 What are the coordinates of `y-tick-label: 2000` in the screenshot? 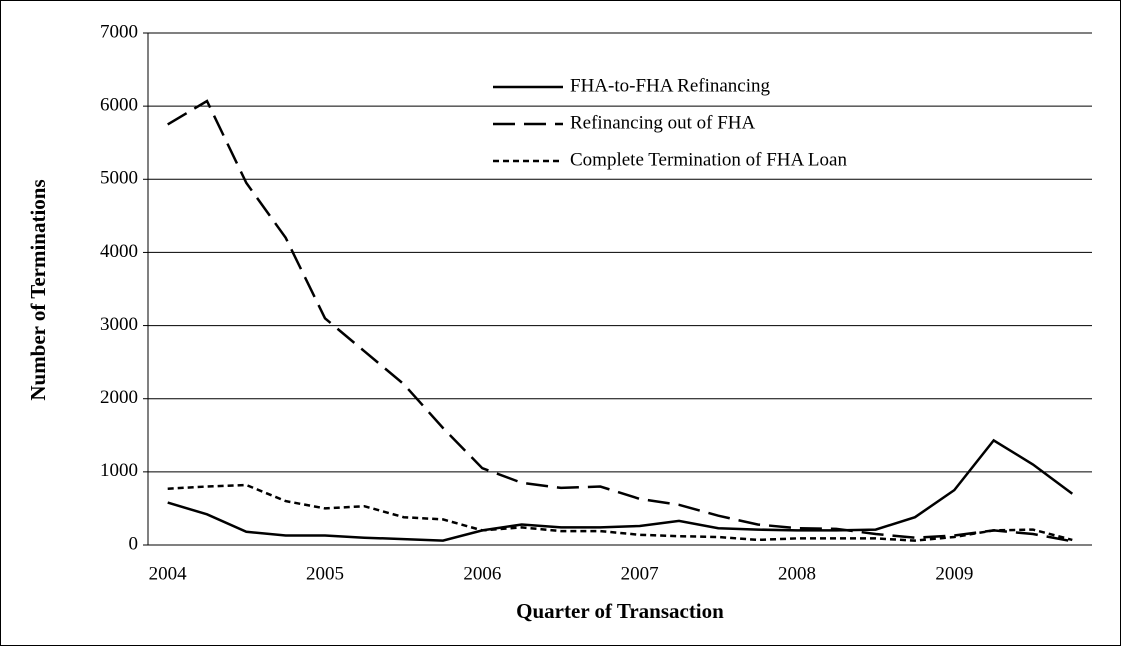 It's located at (119, 397).